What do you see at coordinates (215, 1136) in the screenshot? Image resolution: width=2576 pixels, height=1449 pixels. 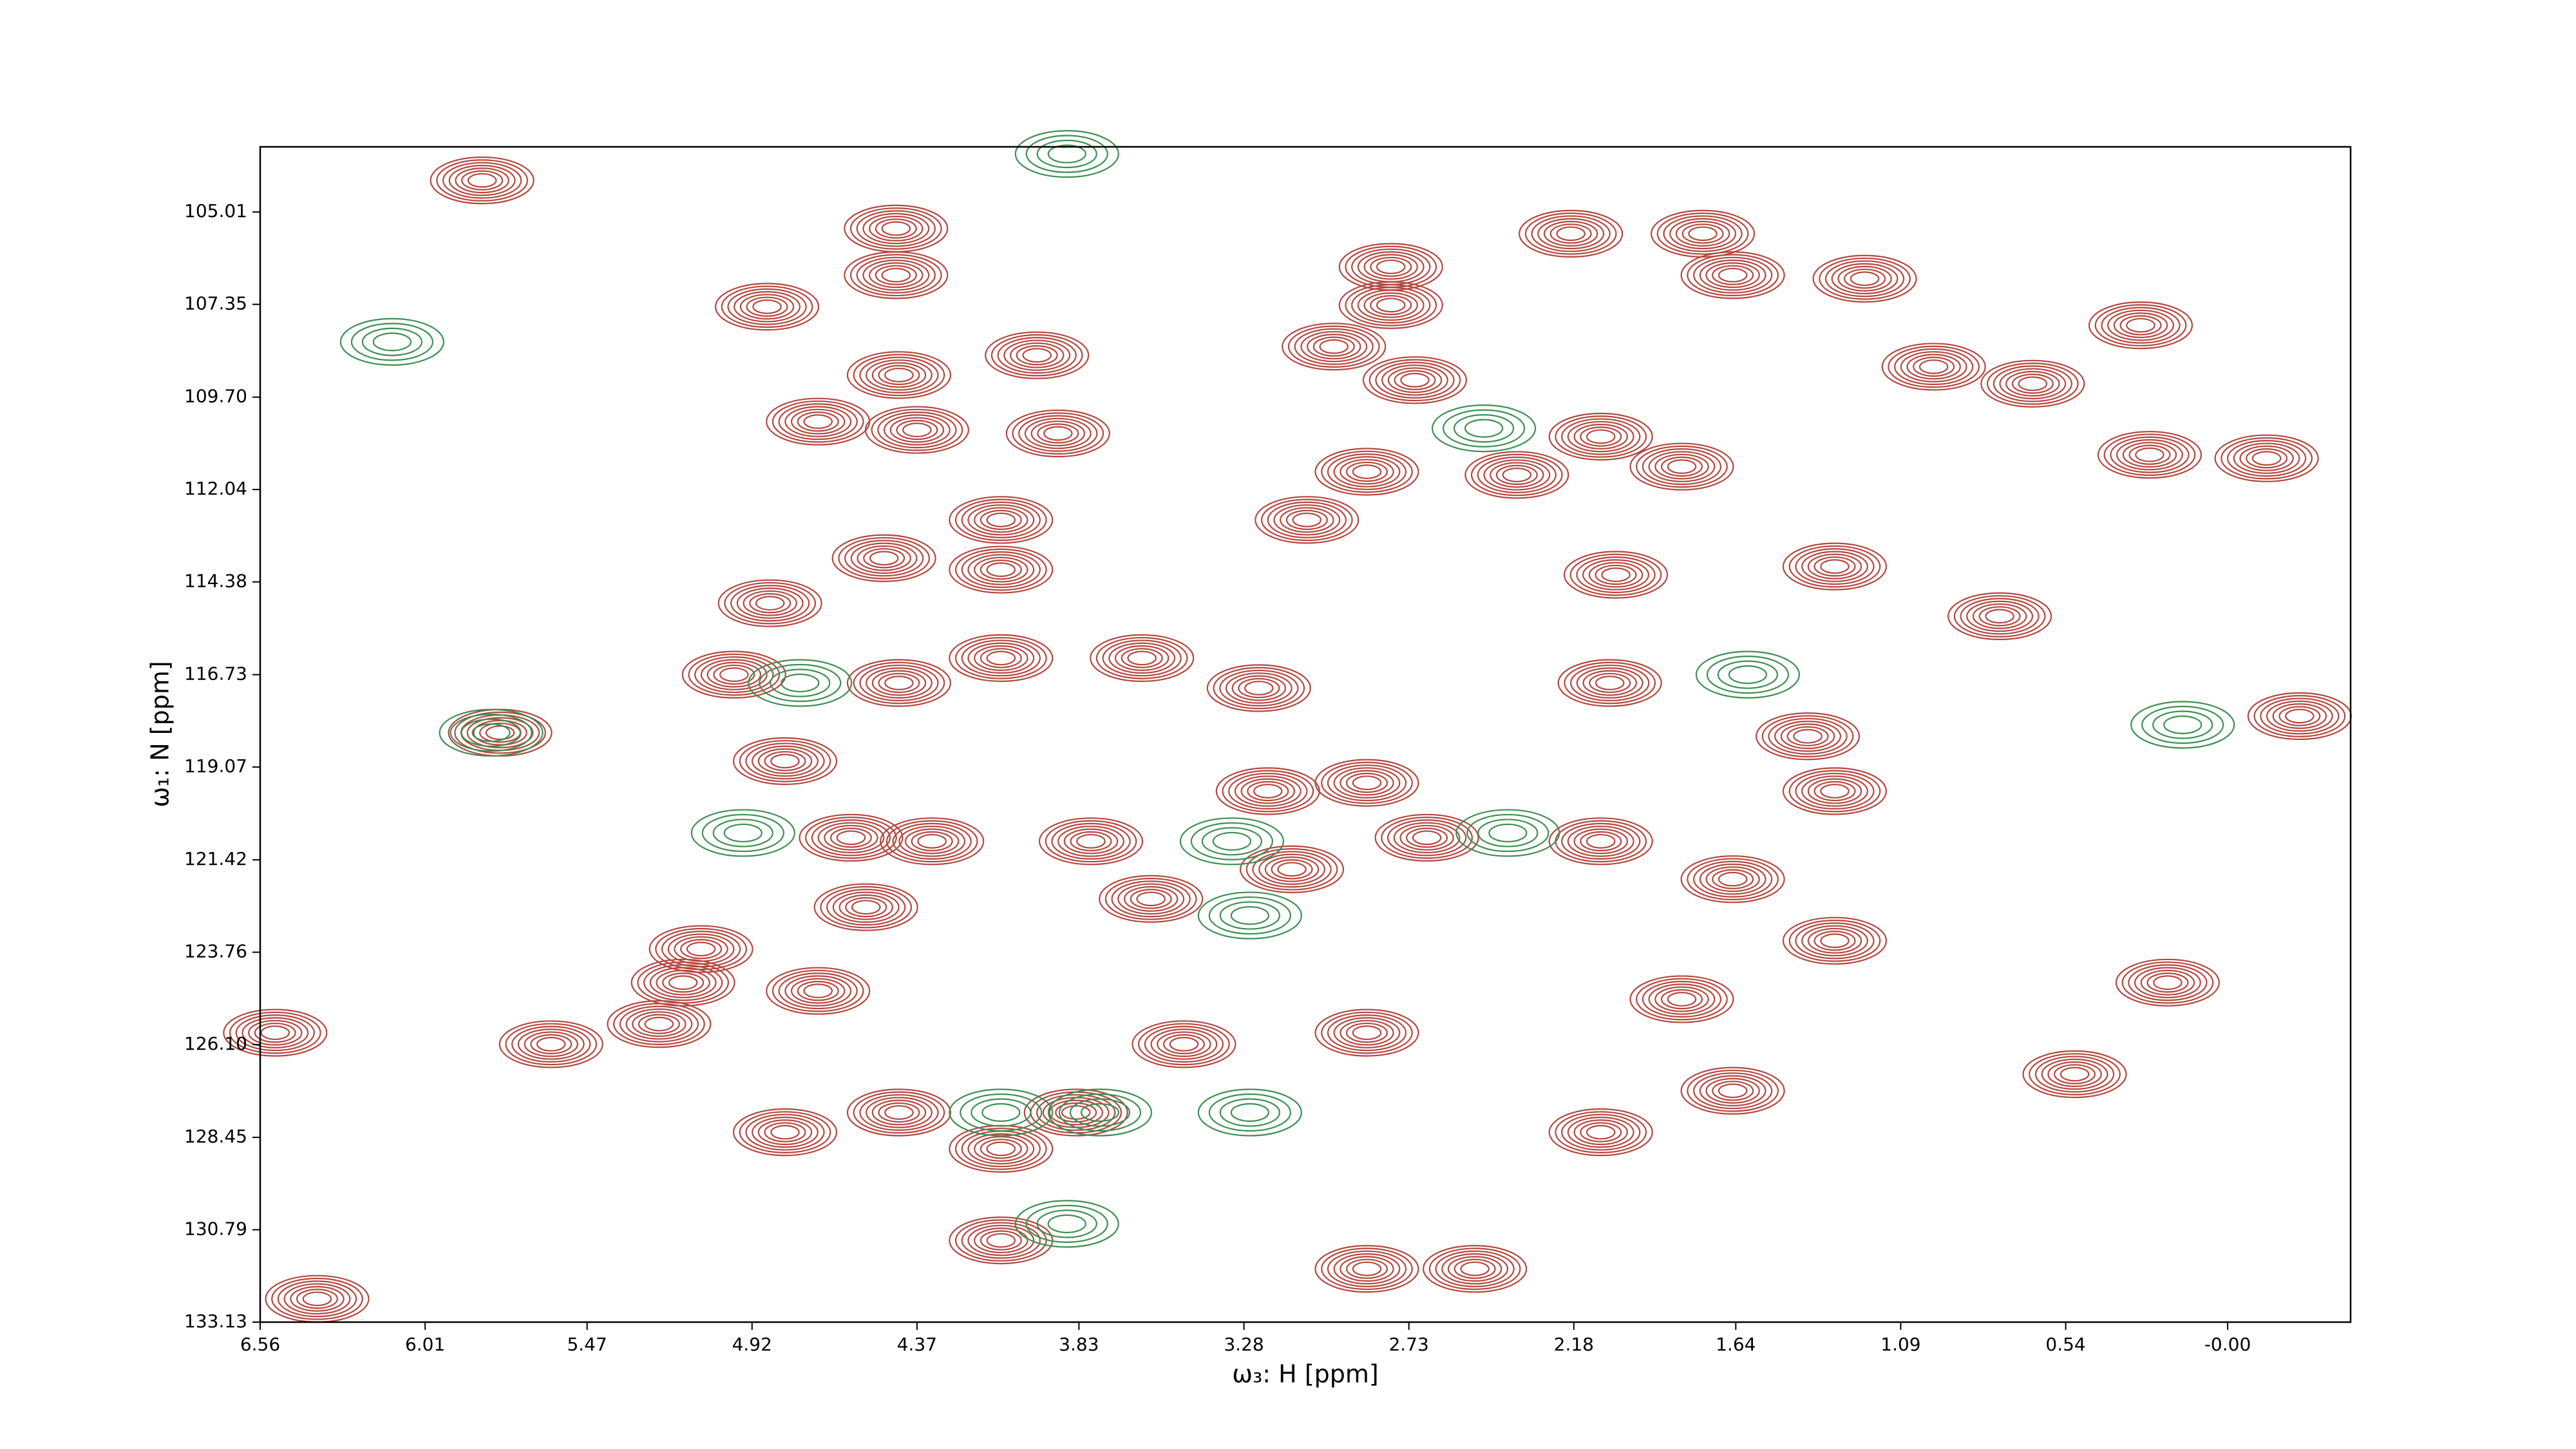 I see `y-tick-label: 128.45` at bounding box center [215, 1136].